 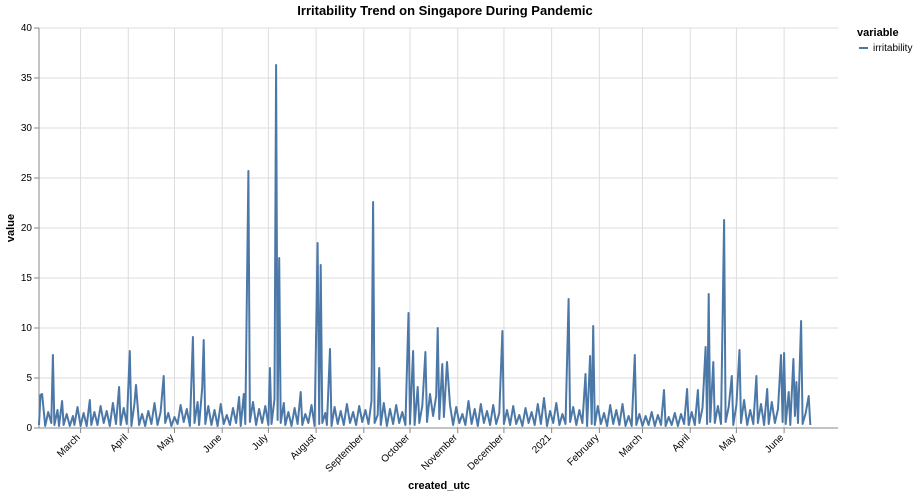 What do you see at coordinates (542, 444) in the screenshot?
I see `x-tick-label: 2021` at bounding box center [542, 444].